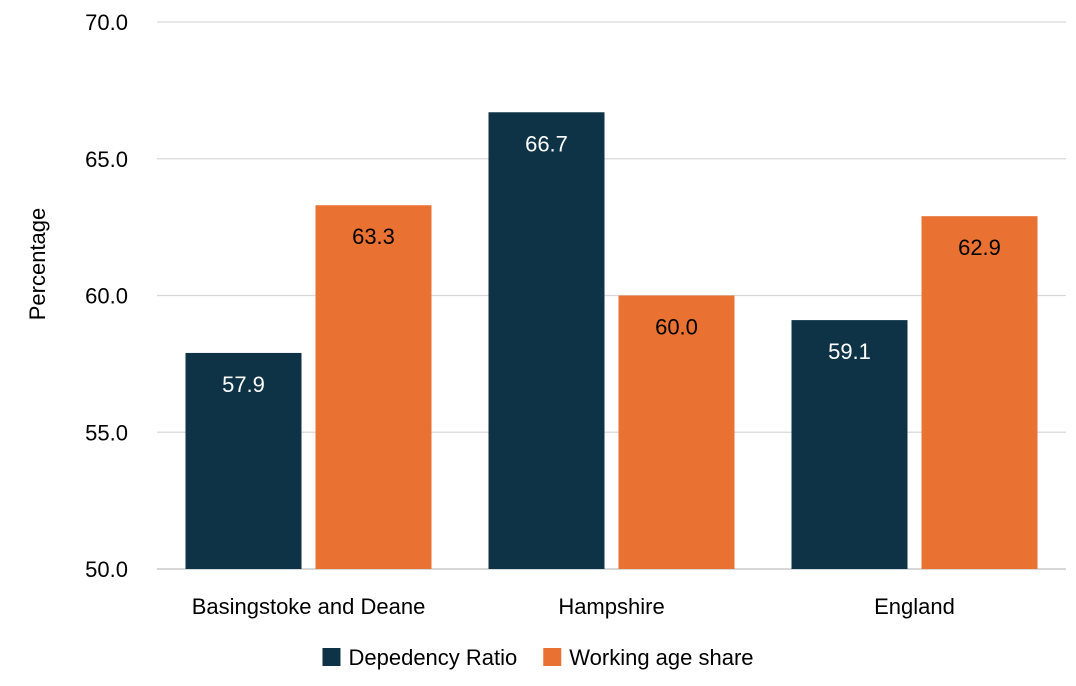 The width and height of the screenshot is (1076, 686). I want to click on data-label: 62.9, so click(979, 247).